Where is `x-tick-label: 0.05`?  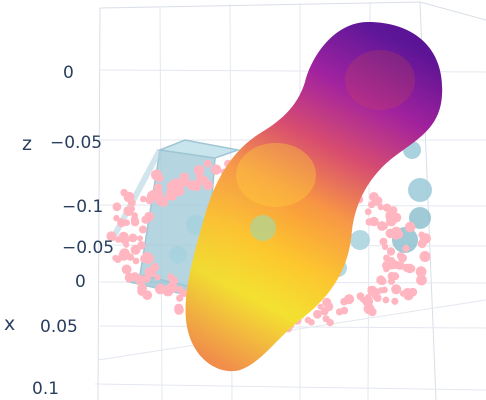
x-tick-label: 0.05 is located at coordinates (59, 327).